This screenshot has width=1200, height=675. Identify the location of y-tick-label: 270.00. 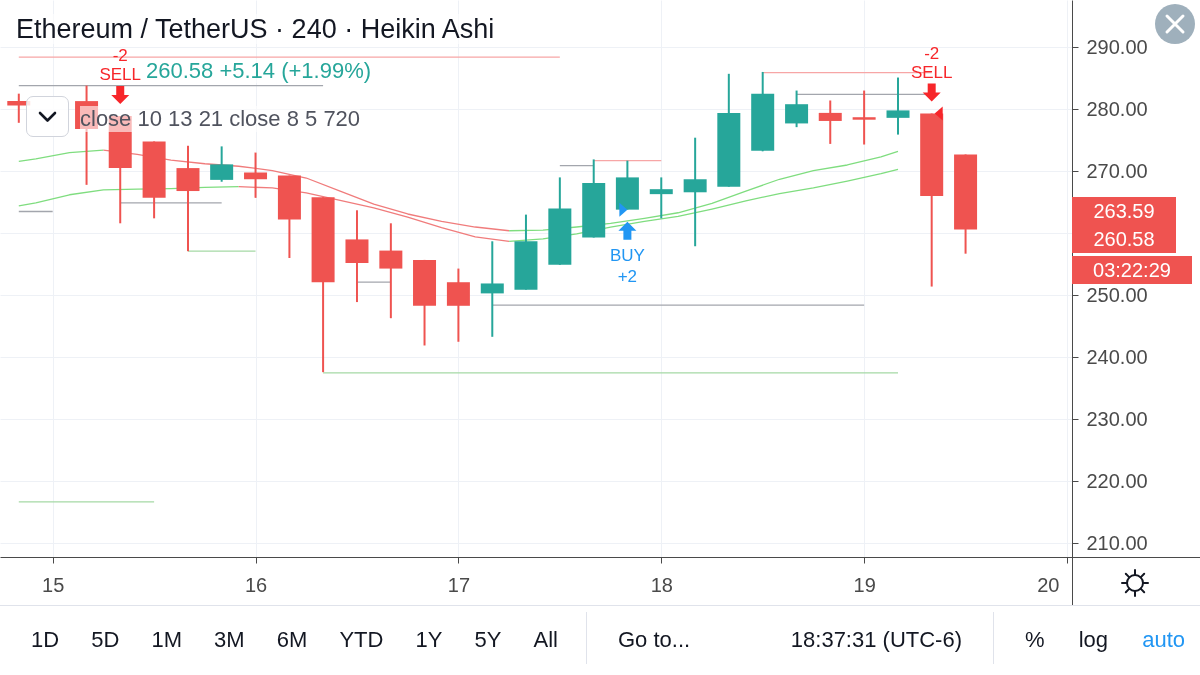
(1117, 170).